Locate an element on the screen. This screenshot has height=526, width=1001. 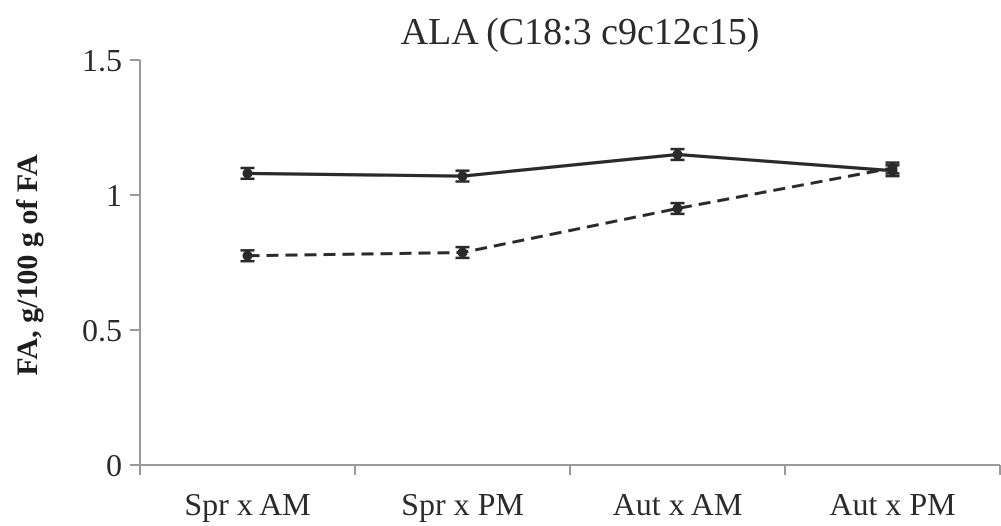
x-tick-label: Aut x PM is located at coordinates (892, 504).